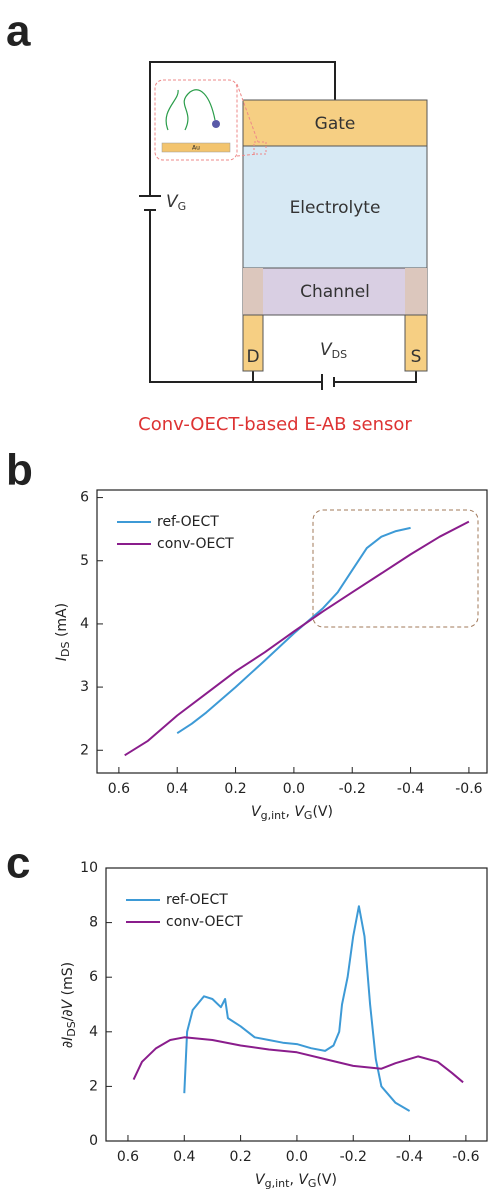 The height and width of the screenshot is (1195, 490). What do you see at coordinates (63, 632) in the screenshot?
I see `y-axis-label: IDS (mA)` at bounding box center [63, 632].